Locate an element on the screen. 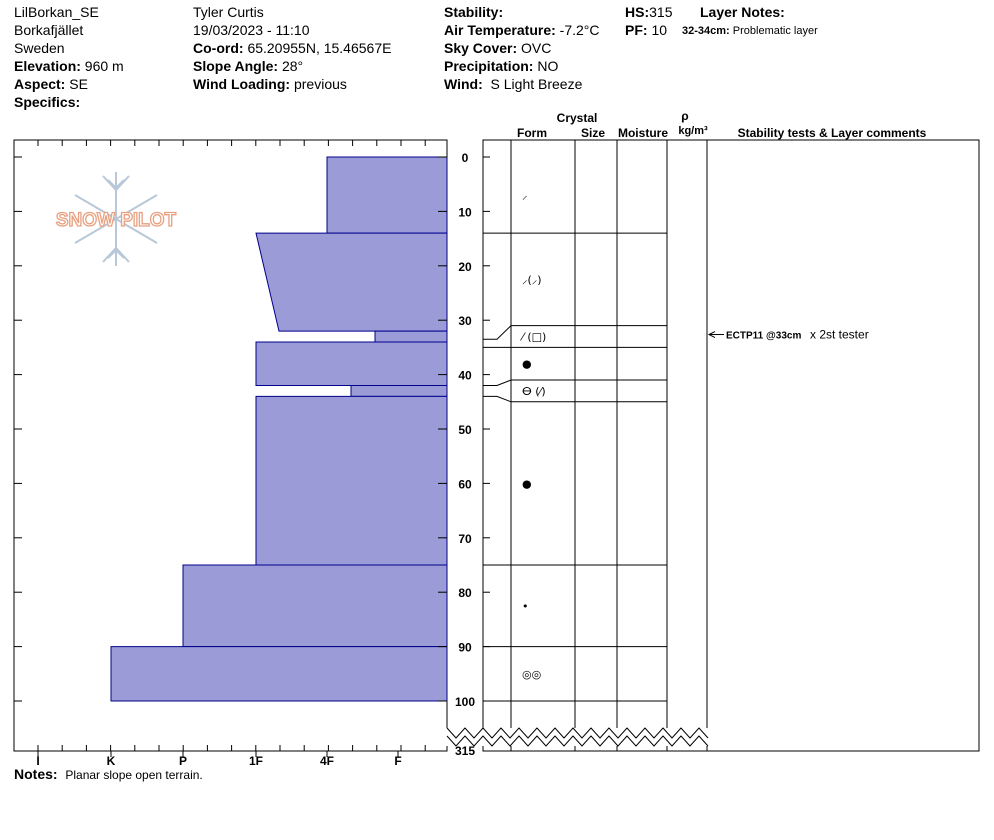  depth-break-marker is located at coordinates (577, 737).